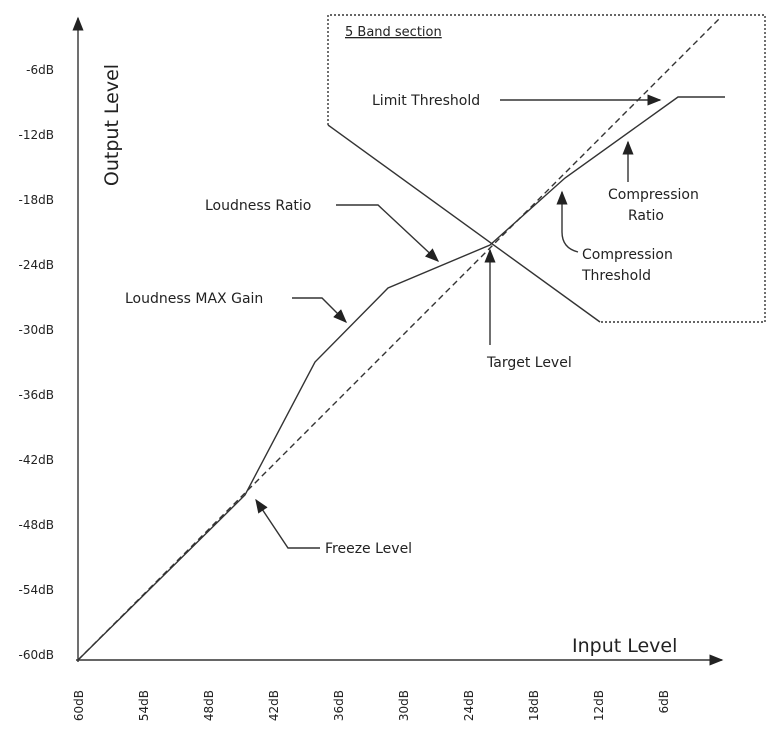  What do you see at coordinates (194, 299) in the screenshot?
I see `annotation: Loudness MAX Gain` at bounding box center [194, 299].